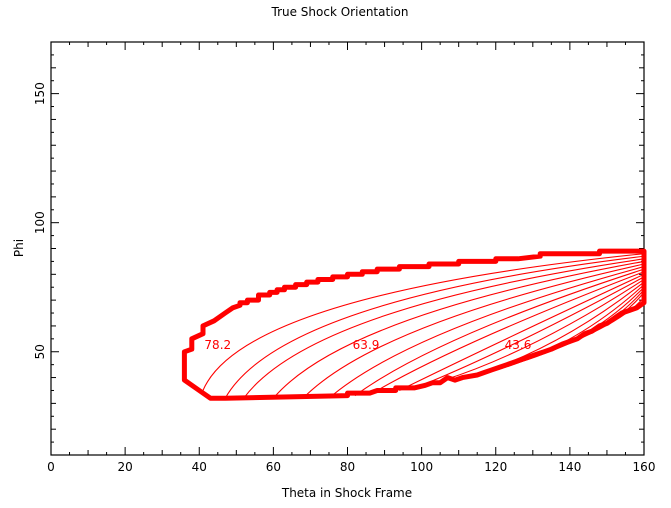 This screenshot has width=671, height=508. I want to click on y-axis-label: Phi, so click(19, 248).